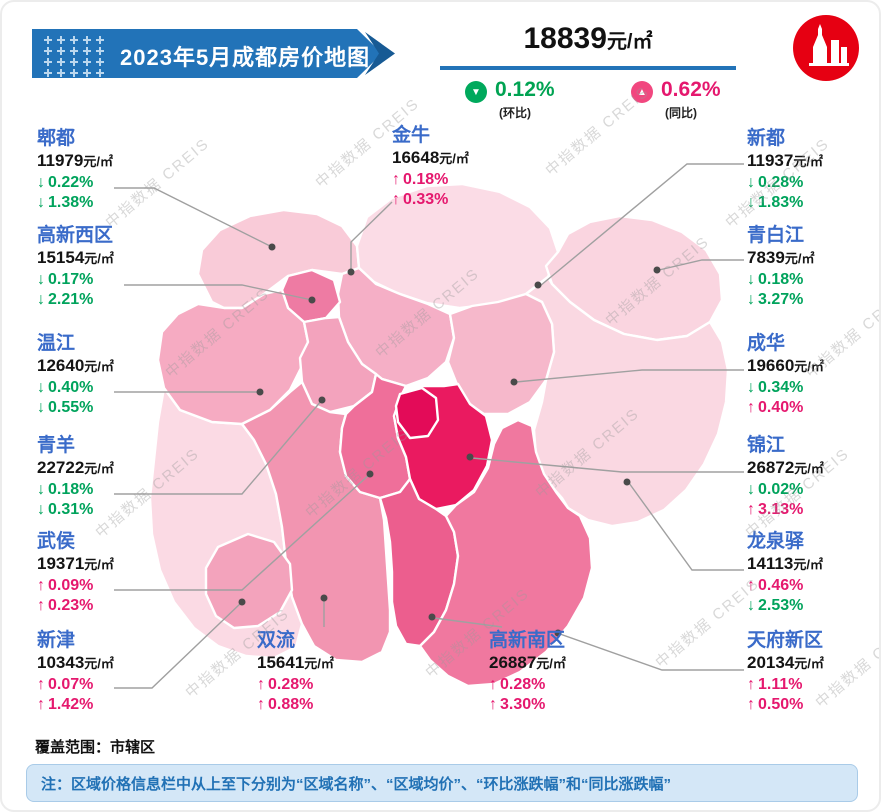  What do you see at coordinates (517, 684) in the screenshot?
I see `district-mom-change: ↑ 0.28%` at bounding box center [517, 684].